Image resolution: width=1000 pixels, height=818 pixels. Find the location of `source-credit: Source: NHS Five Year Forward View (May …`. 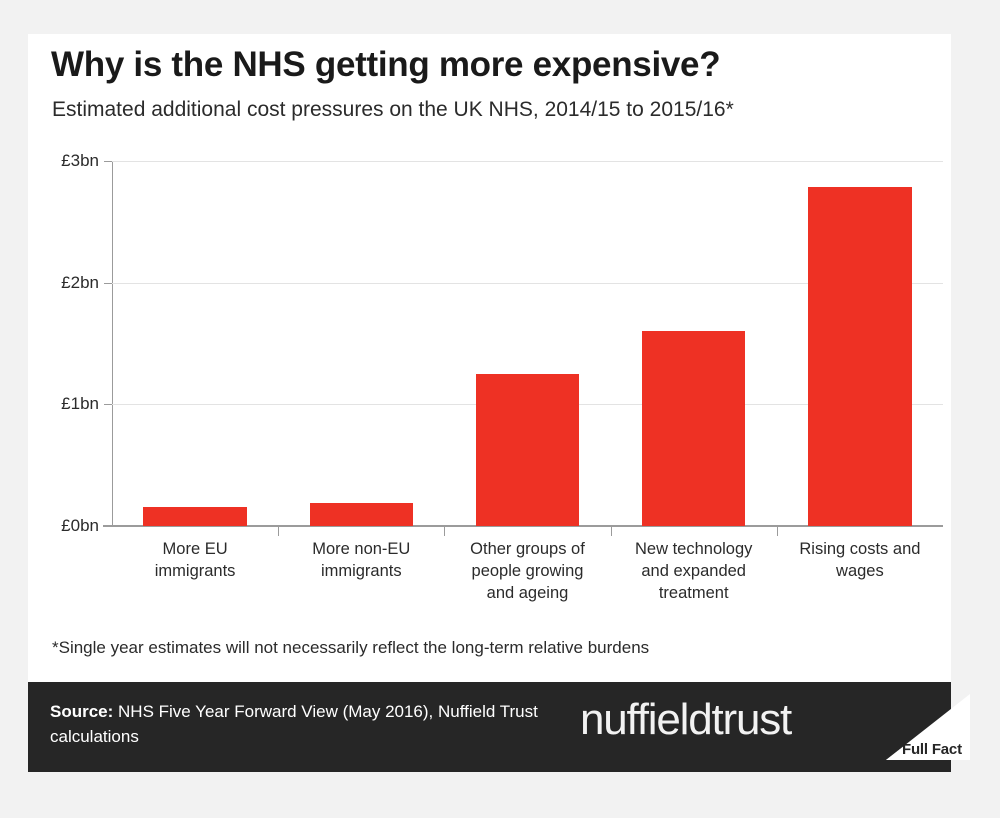

source-credit: Source: NHS Five Year Forward View (May … is located at coordinates (320, 724).